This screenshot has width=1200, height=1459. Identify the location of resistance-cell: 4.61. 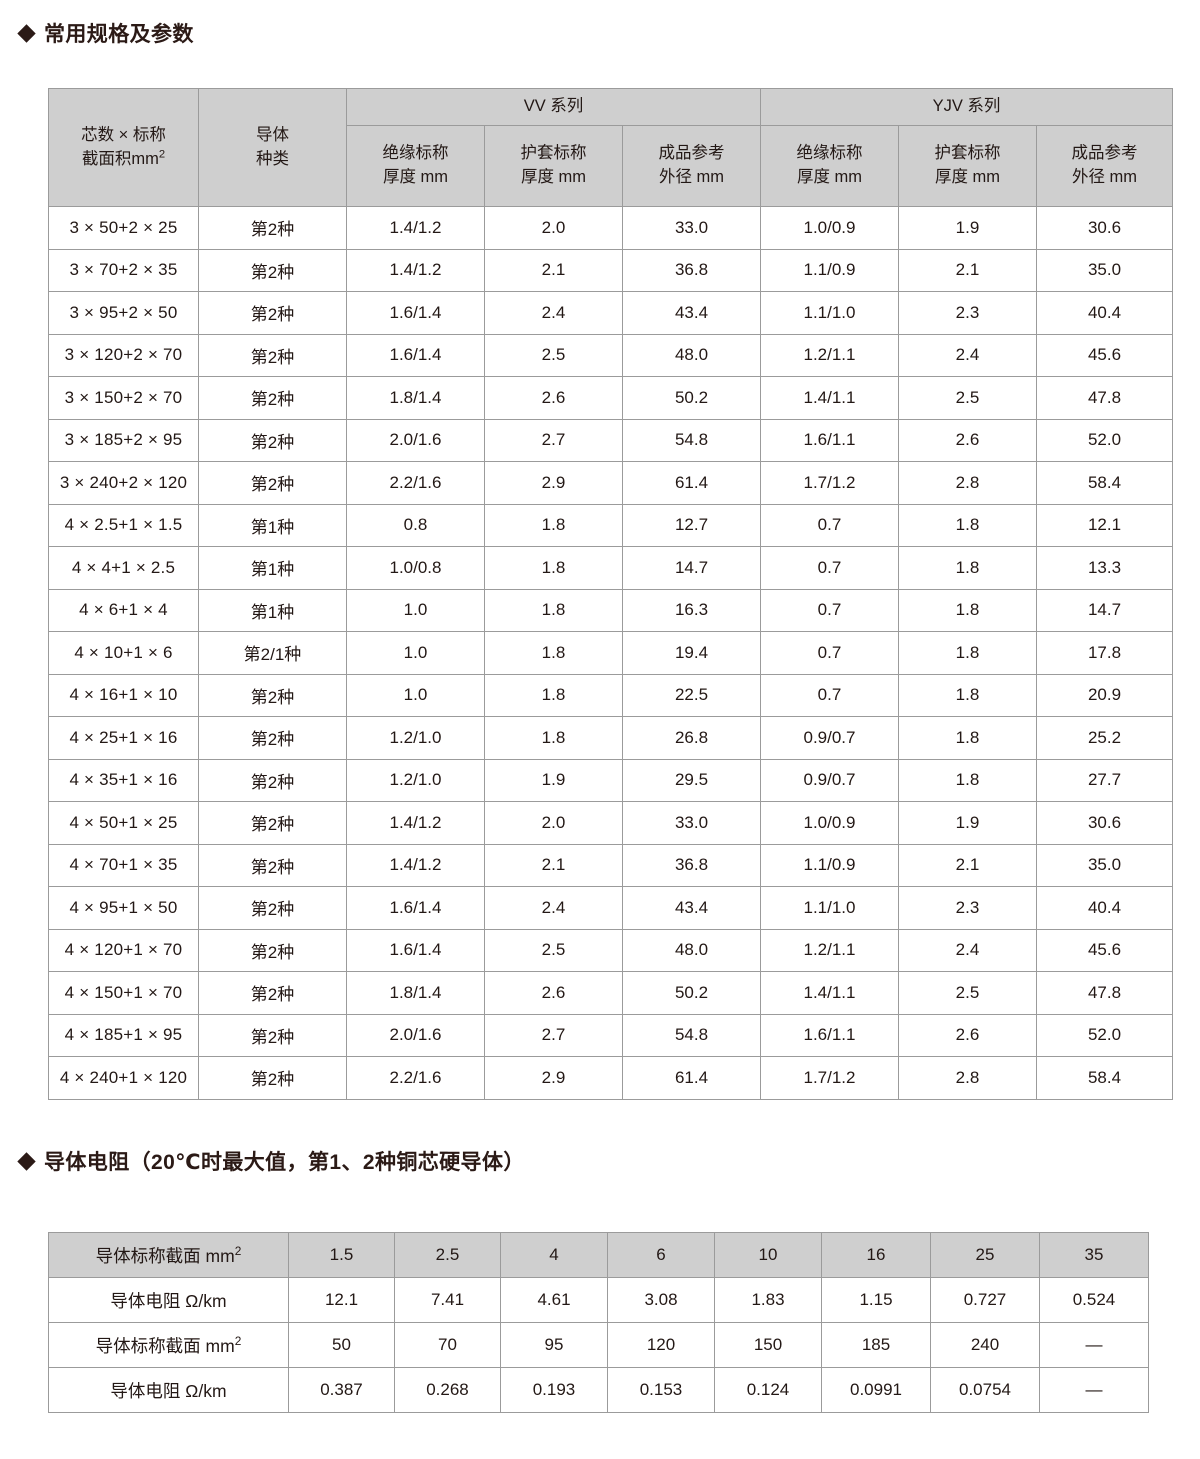
(554, 1300).